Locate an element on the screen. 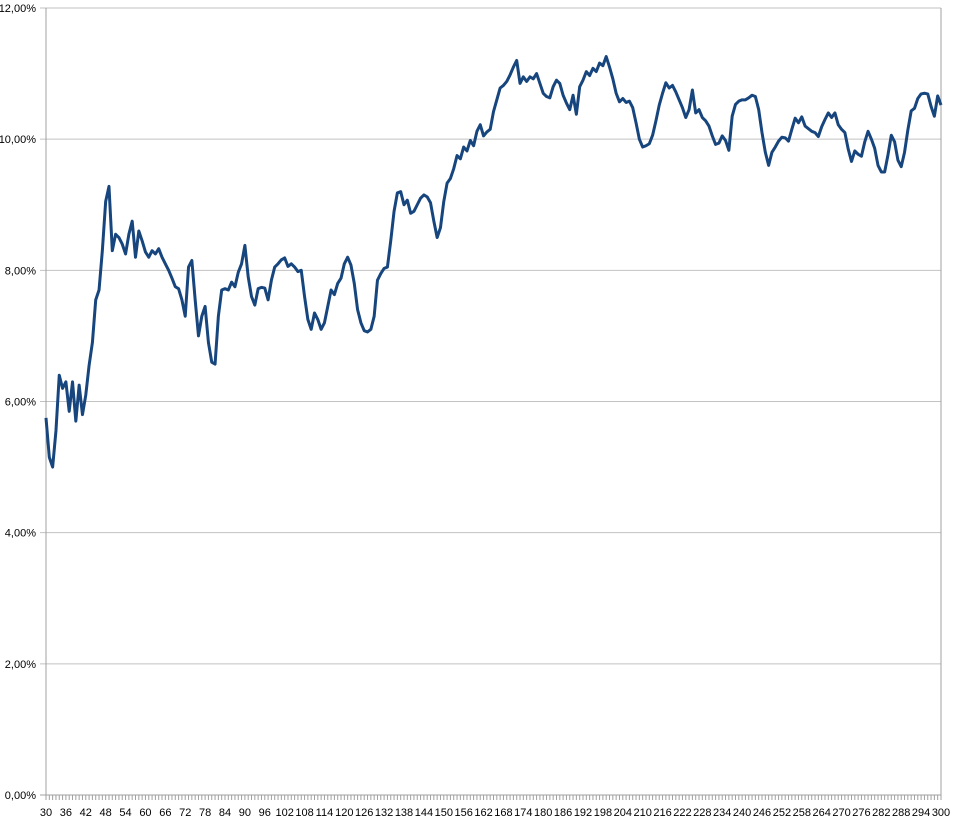 The height and width of the screenshot is (834, 953). x-tick-label: 228 is located at coordinates (702, 813).